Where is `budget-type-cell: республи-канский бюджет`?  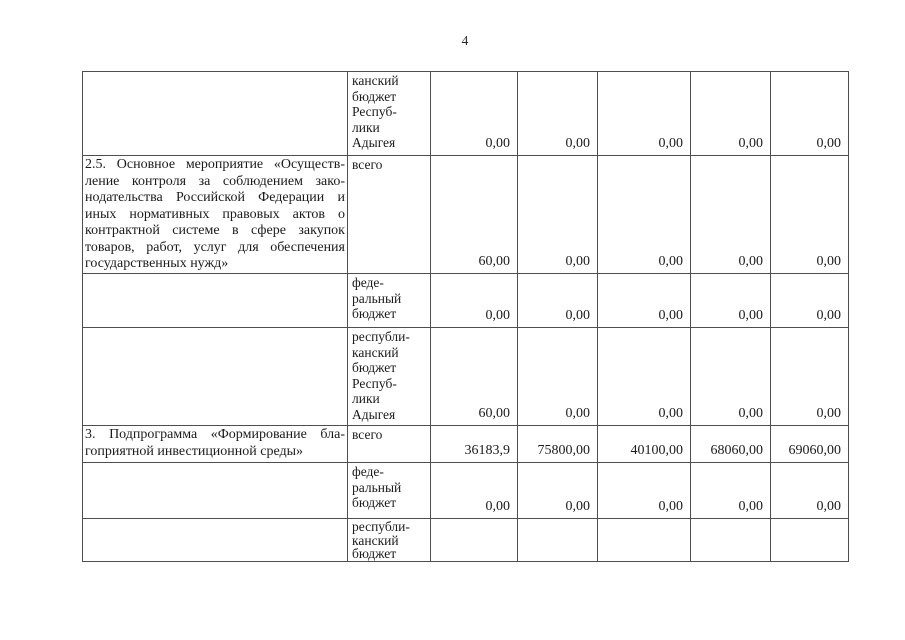 budget-type-cell: республи-канский бюджет is located at coordinates (389, 540).